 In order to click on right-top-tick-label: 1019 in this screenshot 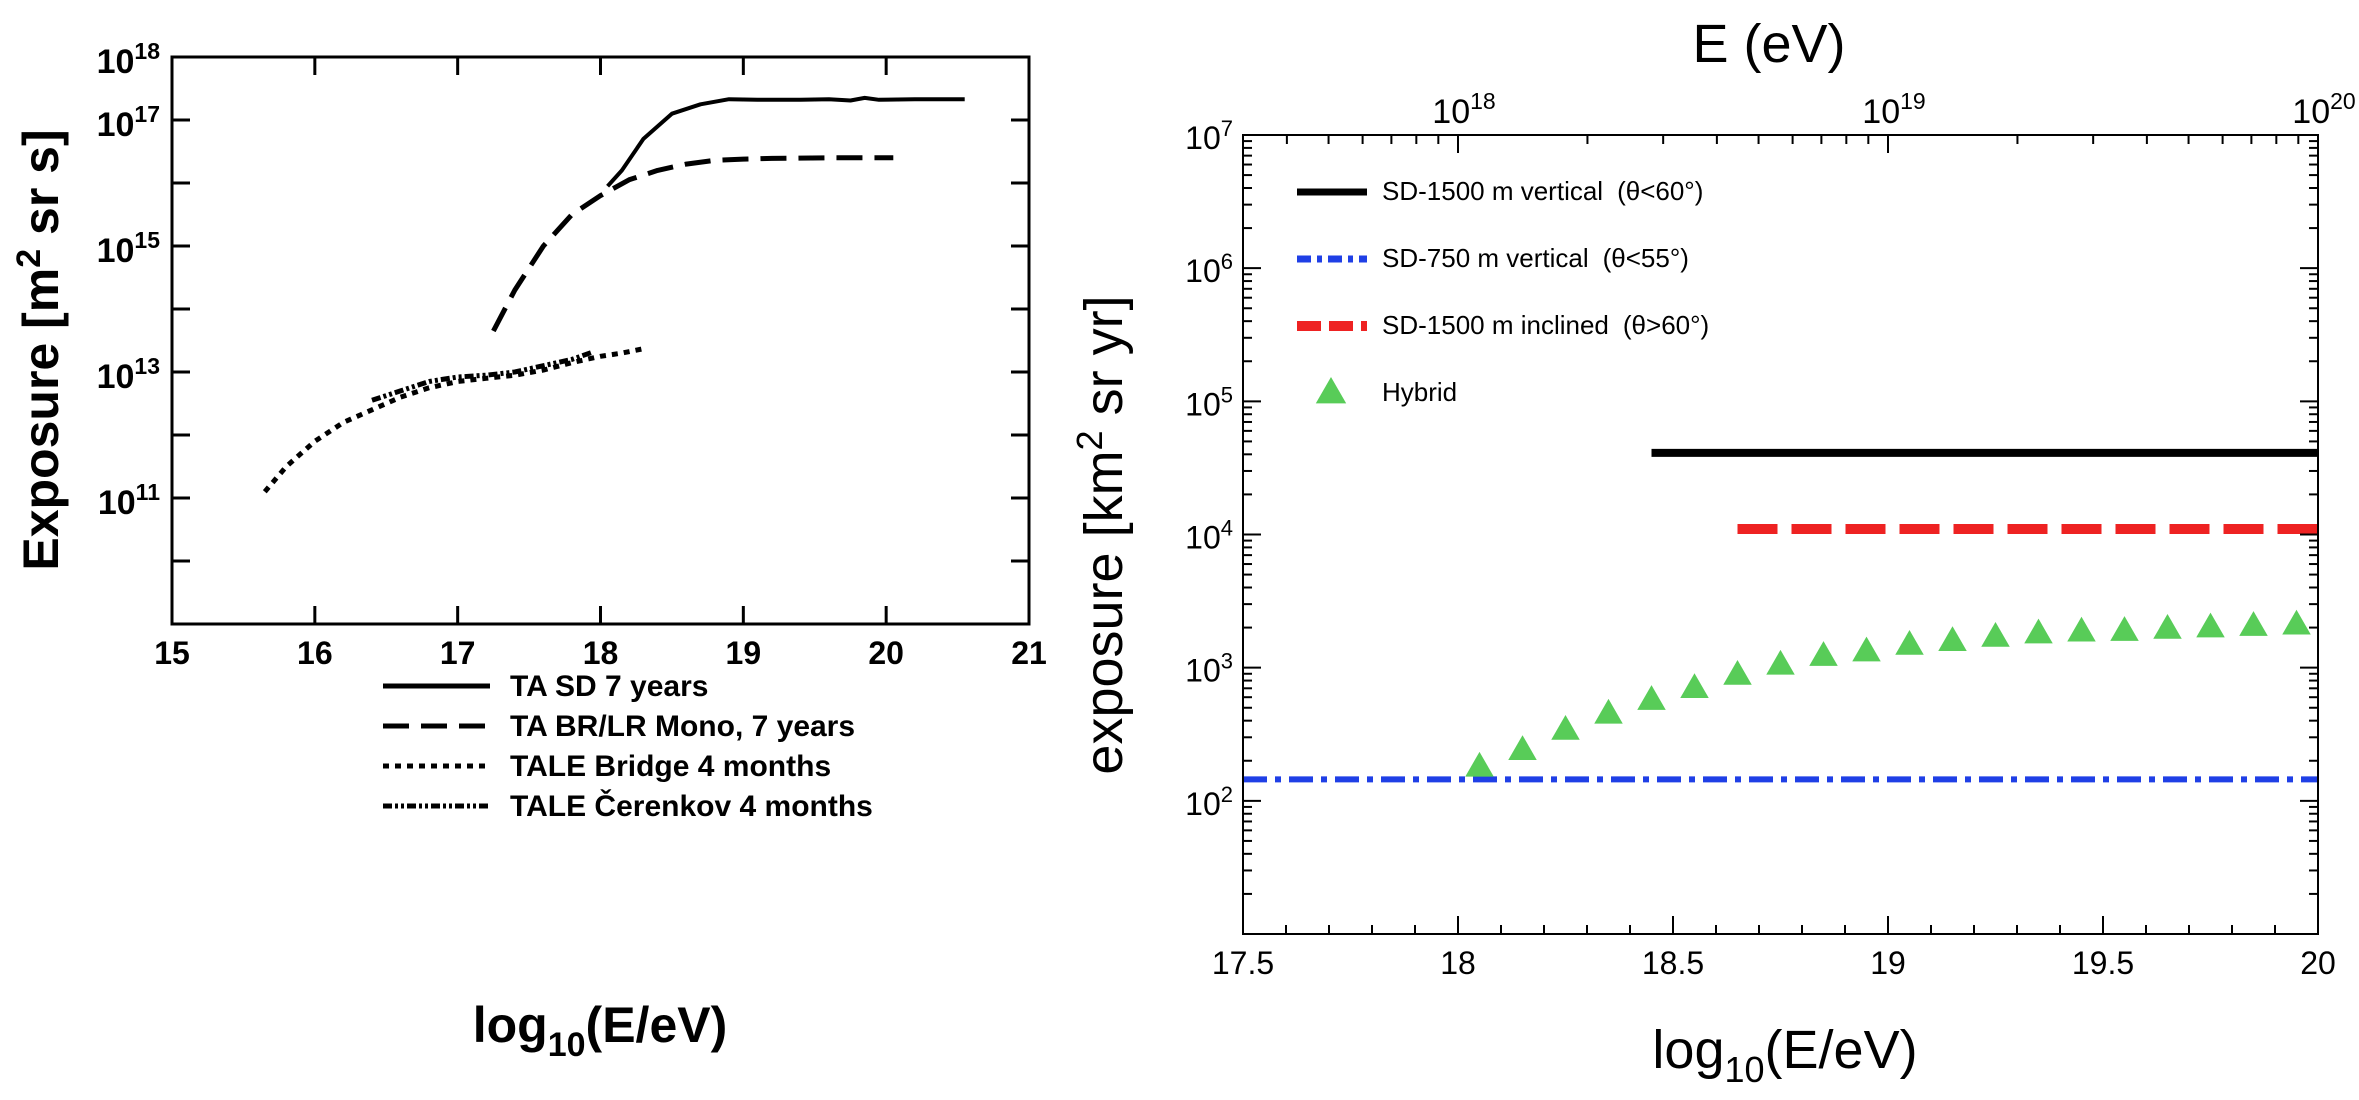, I will do `click(1893, 109)`.